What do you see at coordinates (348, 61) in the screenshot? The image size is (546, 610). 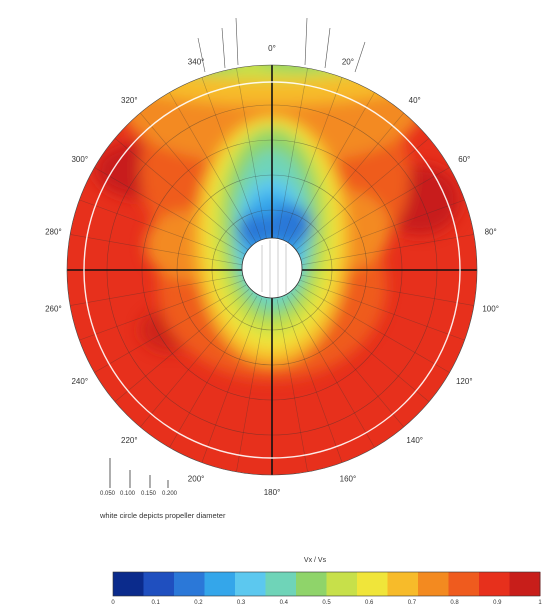 I see `angle-label: 20°` at bounding box center [348, 61].